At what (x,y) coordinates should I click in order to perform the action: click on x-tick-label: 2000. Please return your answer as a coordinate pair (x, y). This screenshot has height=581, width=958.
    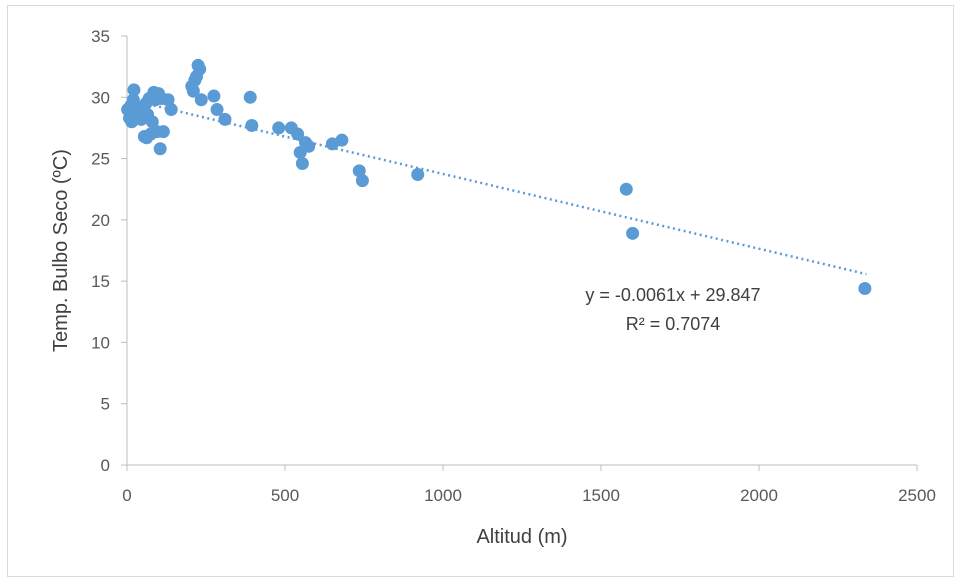
    Looking at the image, I should click on (759, 495).